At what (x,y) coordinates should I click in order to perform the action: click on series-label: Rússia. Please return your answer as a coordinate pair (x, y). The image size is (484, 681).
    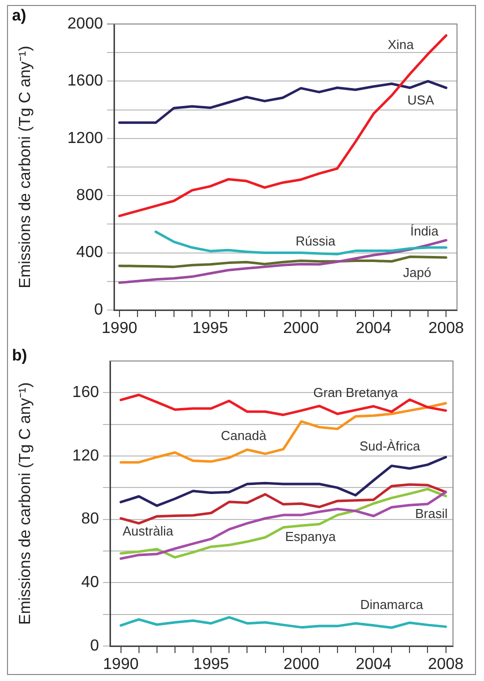
    Looking at the image, I should click on (316, 240).